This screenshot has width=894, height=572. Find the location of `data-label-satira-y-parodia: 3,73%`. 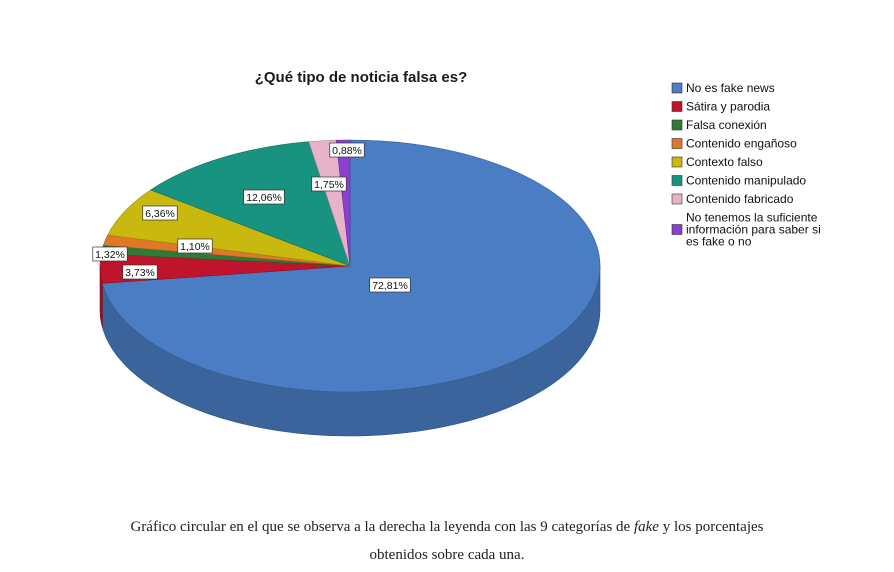

data-label-satira-y-parodia: 3,73% is located at coordinates (140, 272).